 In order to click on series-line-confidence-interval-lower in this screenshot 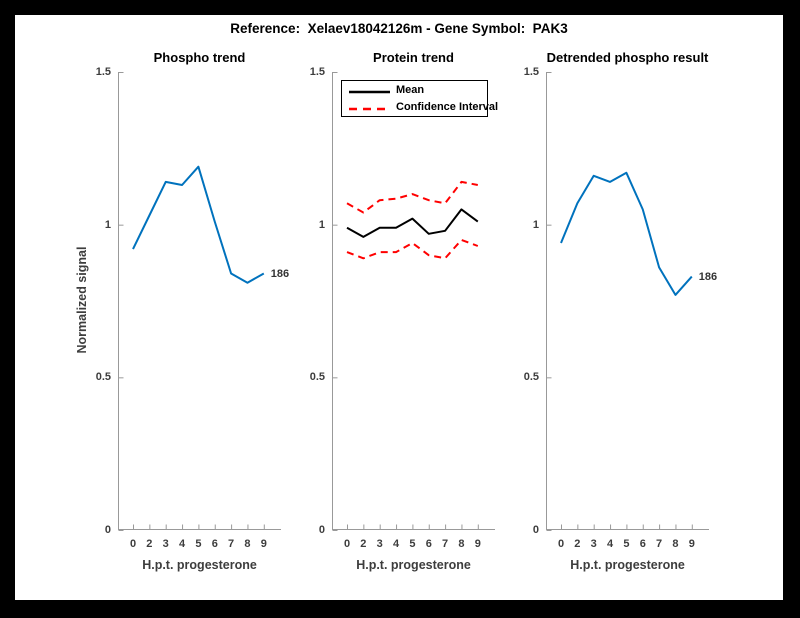, I will do `click(412, 249)`.